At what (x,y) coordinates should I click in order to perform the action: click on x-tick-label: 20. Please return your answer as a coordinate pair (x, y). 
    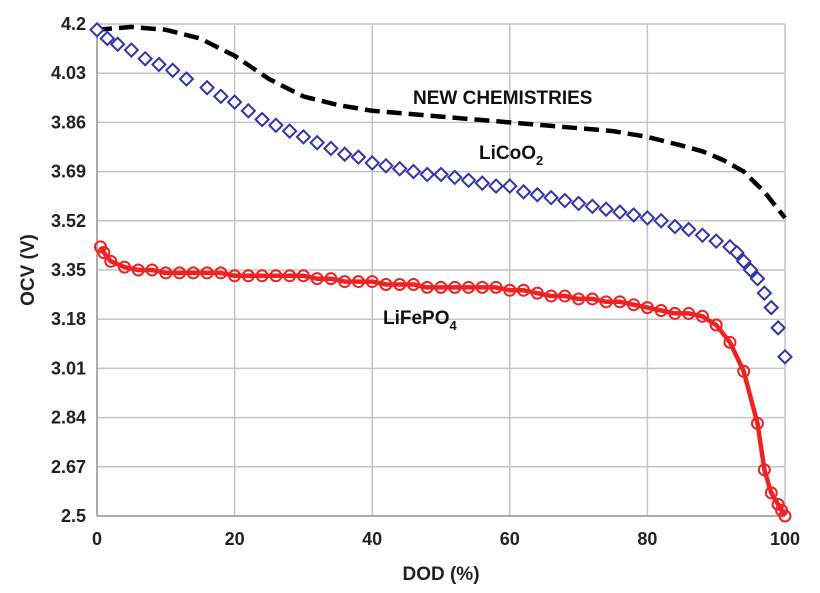
    Looking at the image, I should click on (235, 539).